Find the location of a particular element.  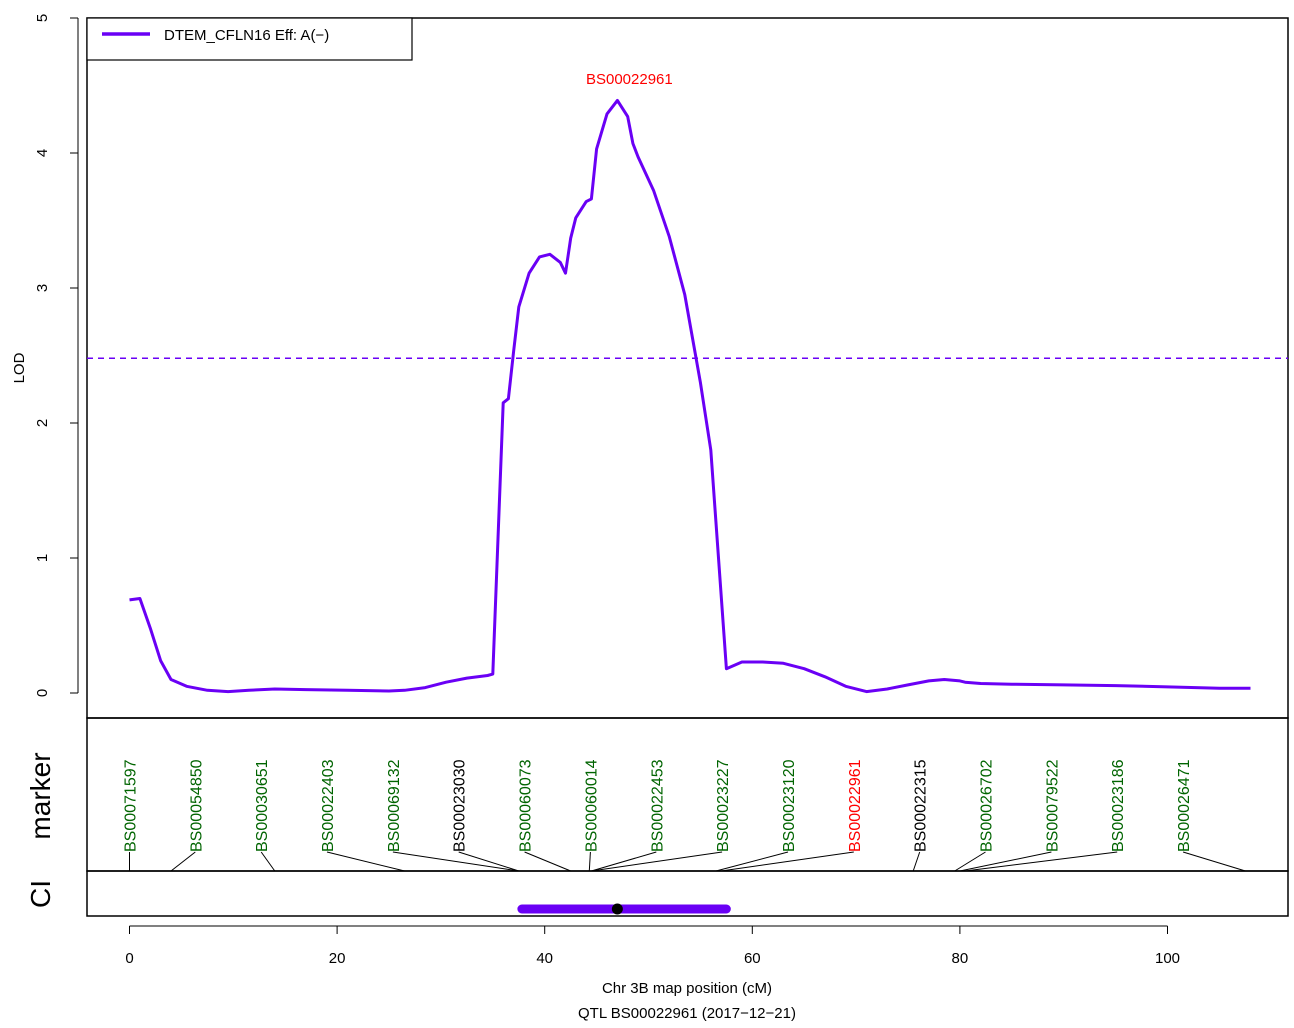

marker-label: BS00023186 is located at coordinates (1118, 805).